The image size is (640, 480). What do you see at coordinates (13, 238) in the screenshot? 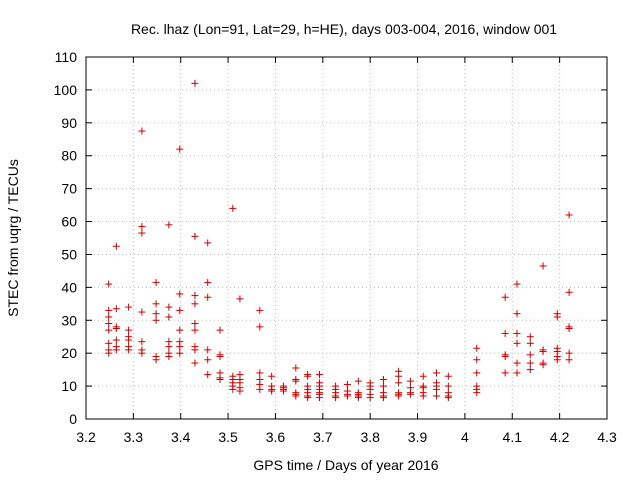
I see `y-axis-label: STEC from uqrg / TECUs` at bounding box center [13, 238].